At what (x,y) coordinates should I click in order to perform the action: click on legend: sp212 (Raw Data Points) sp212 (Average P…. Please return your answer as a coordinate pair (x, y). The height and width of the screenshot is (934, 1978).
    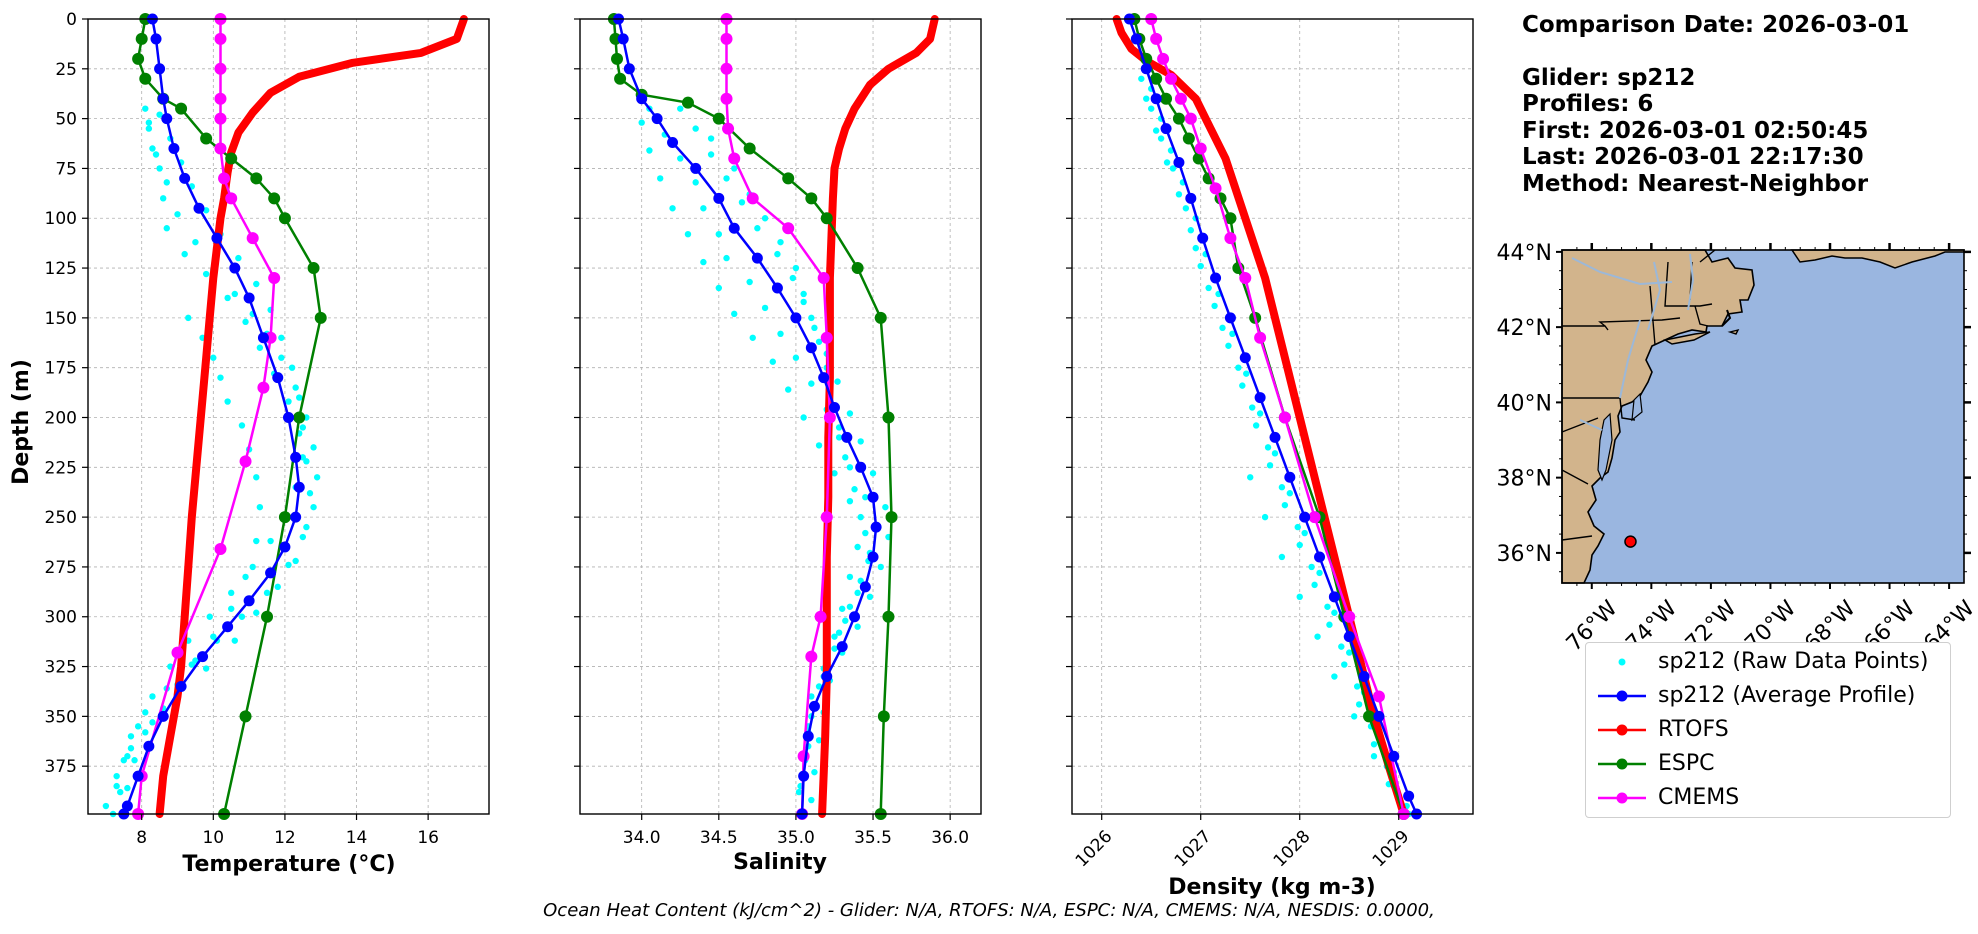
    Looking at the image, I should click on (1768, 730).